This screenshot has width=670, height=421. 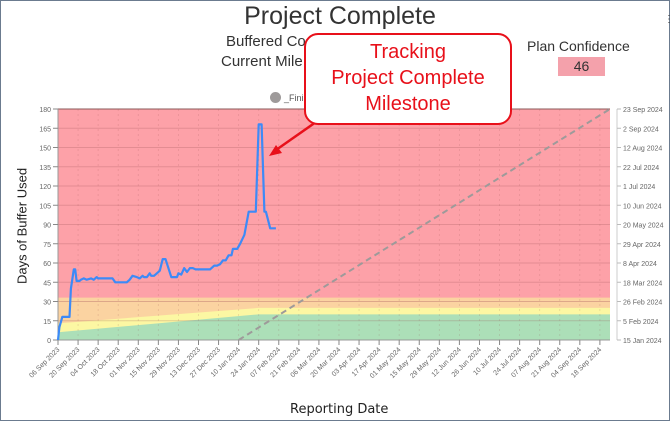 I want to click on y-tick-label: 45, so click(x=47, y=283).